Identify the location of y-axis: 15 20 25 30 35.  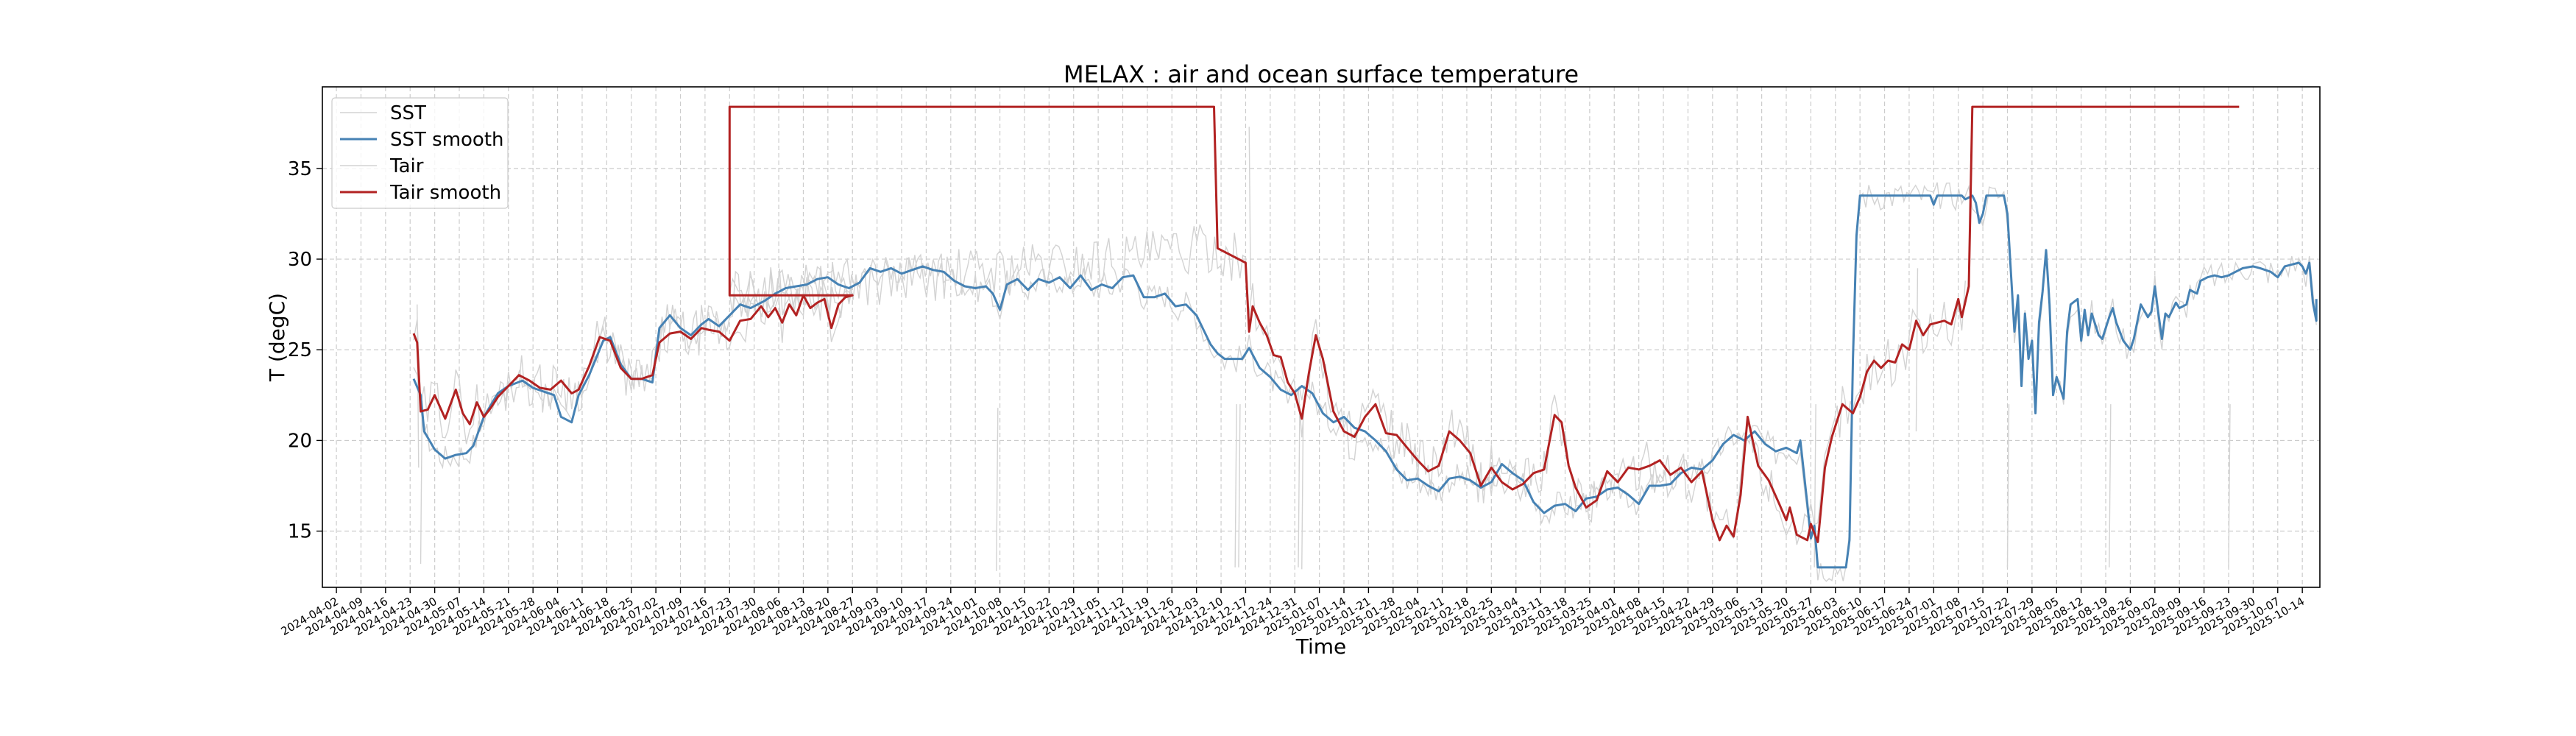
(305, 350).